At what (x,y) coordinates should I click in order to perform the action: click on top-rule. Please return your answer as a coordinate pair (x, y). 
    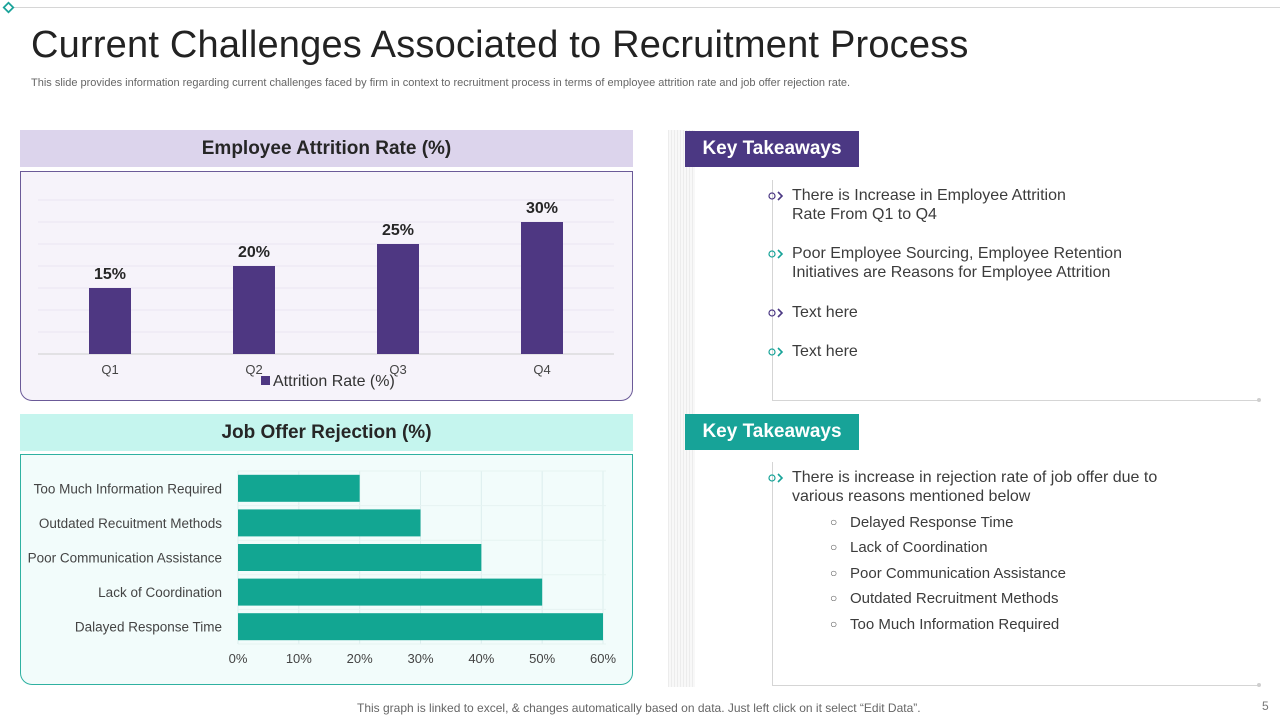
    Looking at the image, I should click on (647, 7).